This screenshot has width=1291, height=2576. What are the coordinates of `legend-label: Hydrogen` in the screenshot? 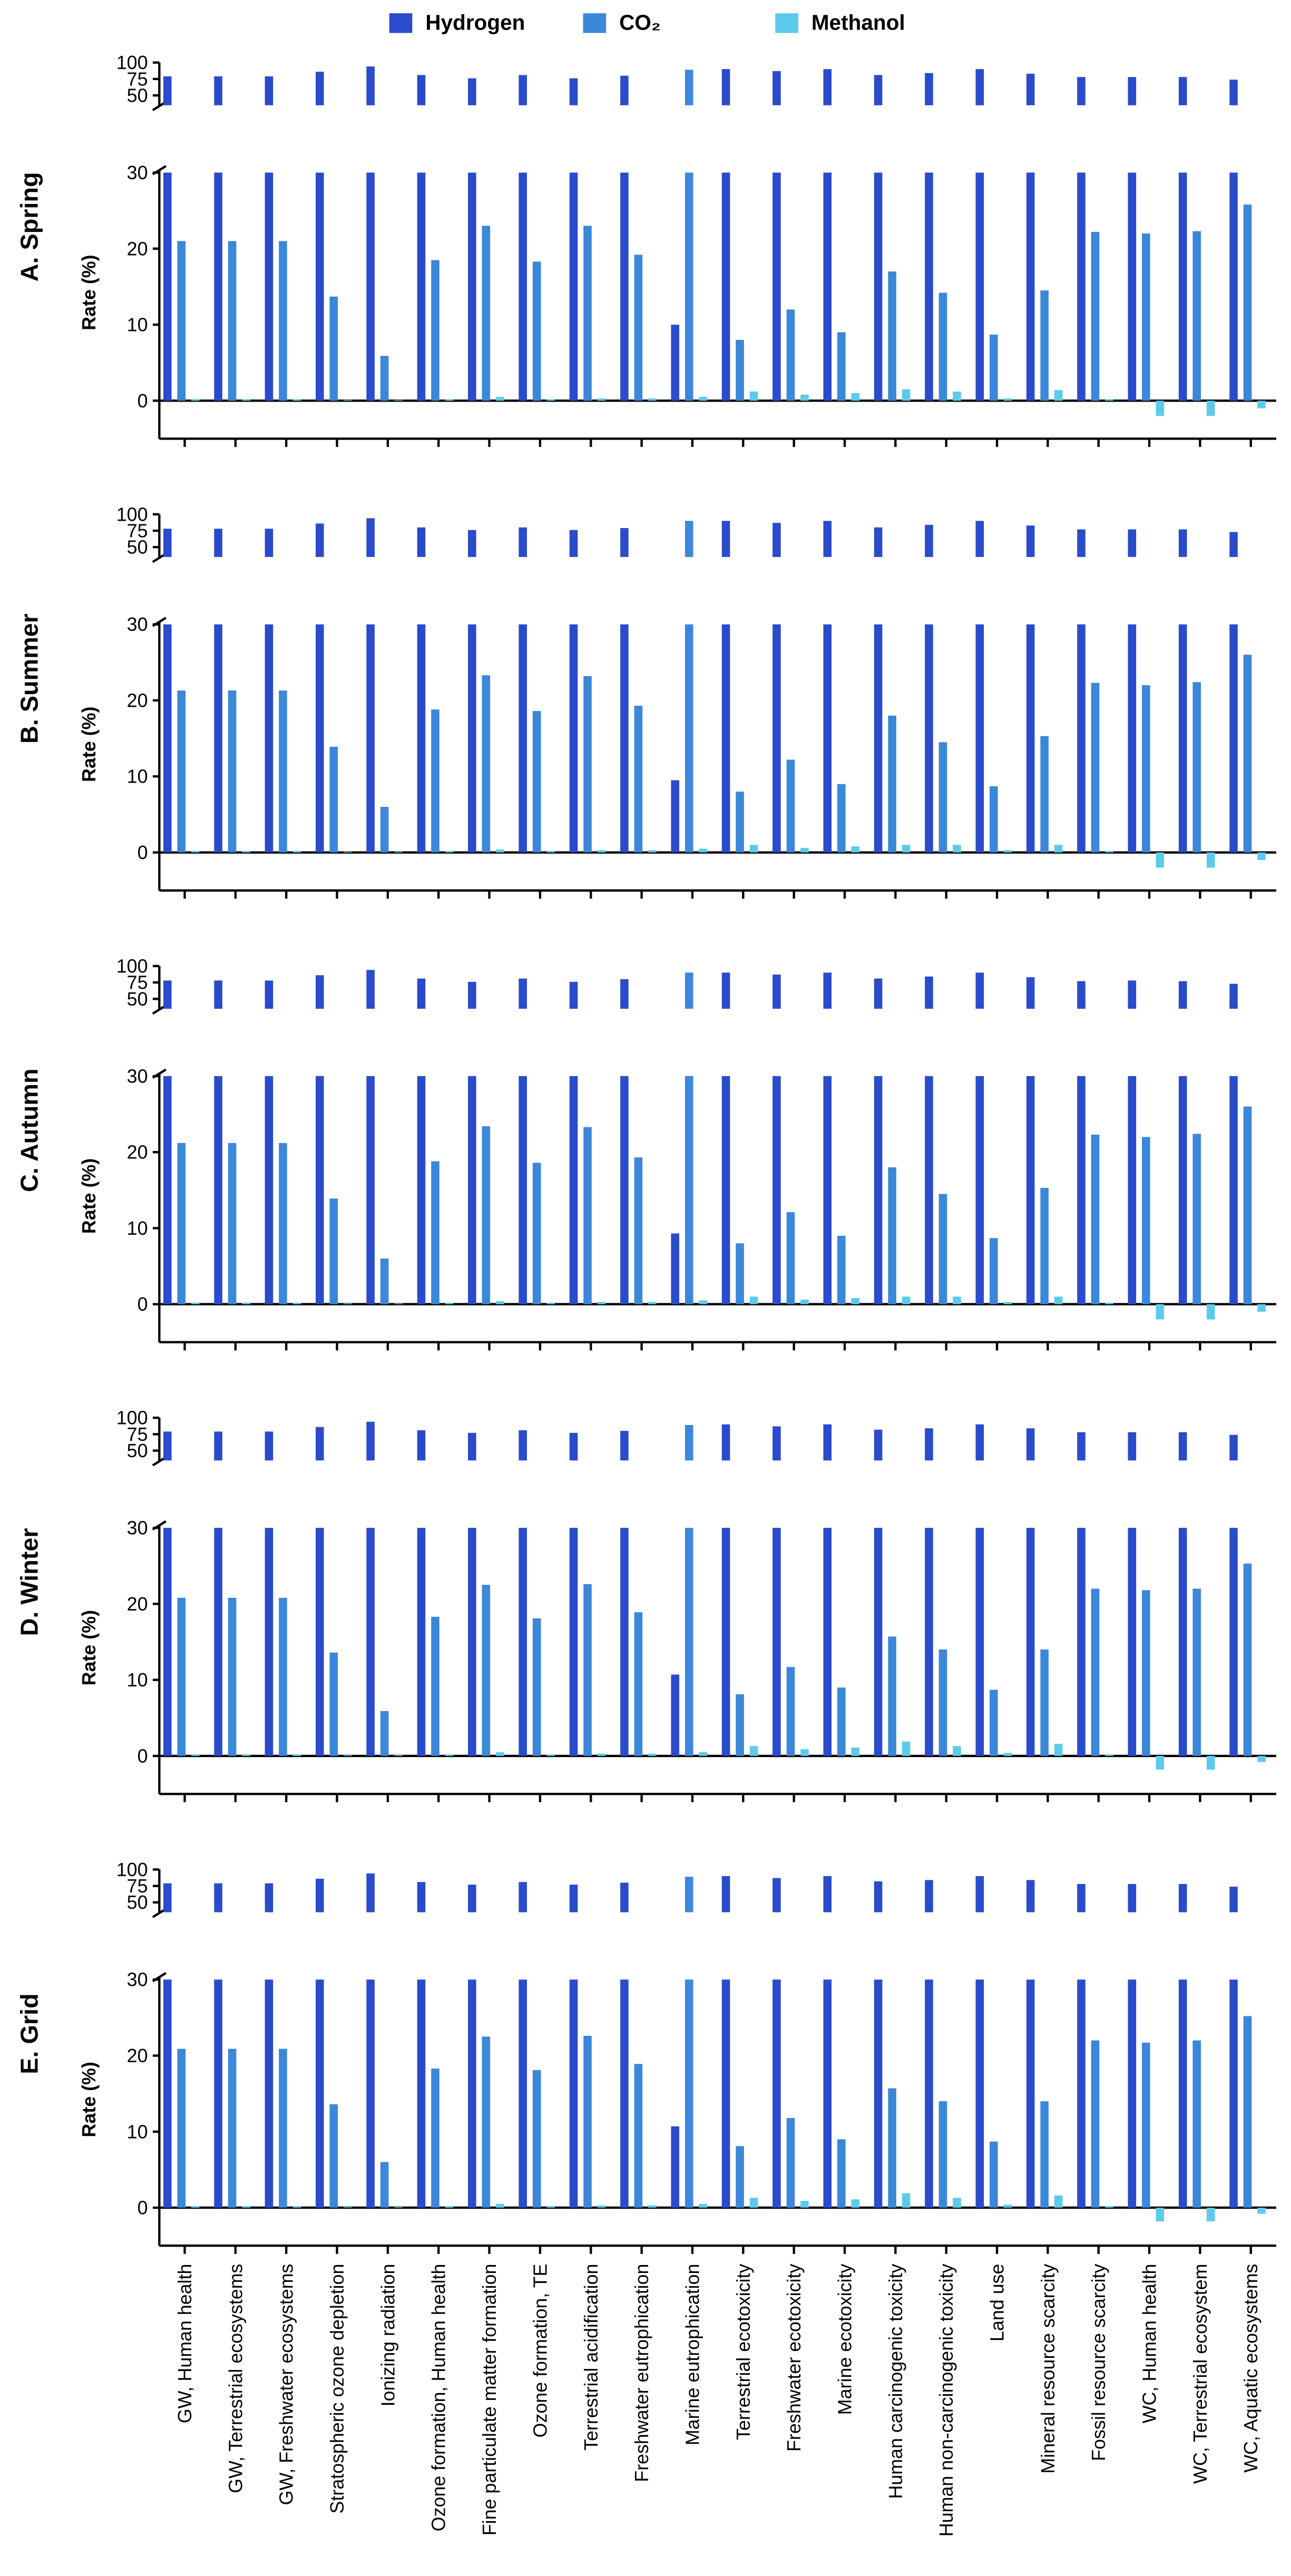 It's located at (475, 22).